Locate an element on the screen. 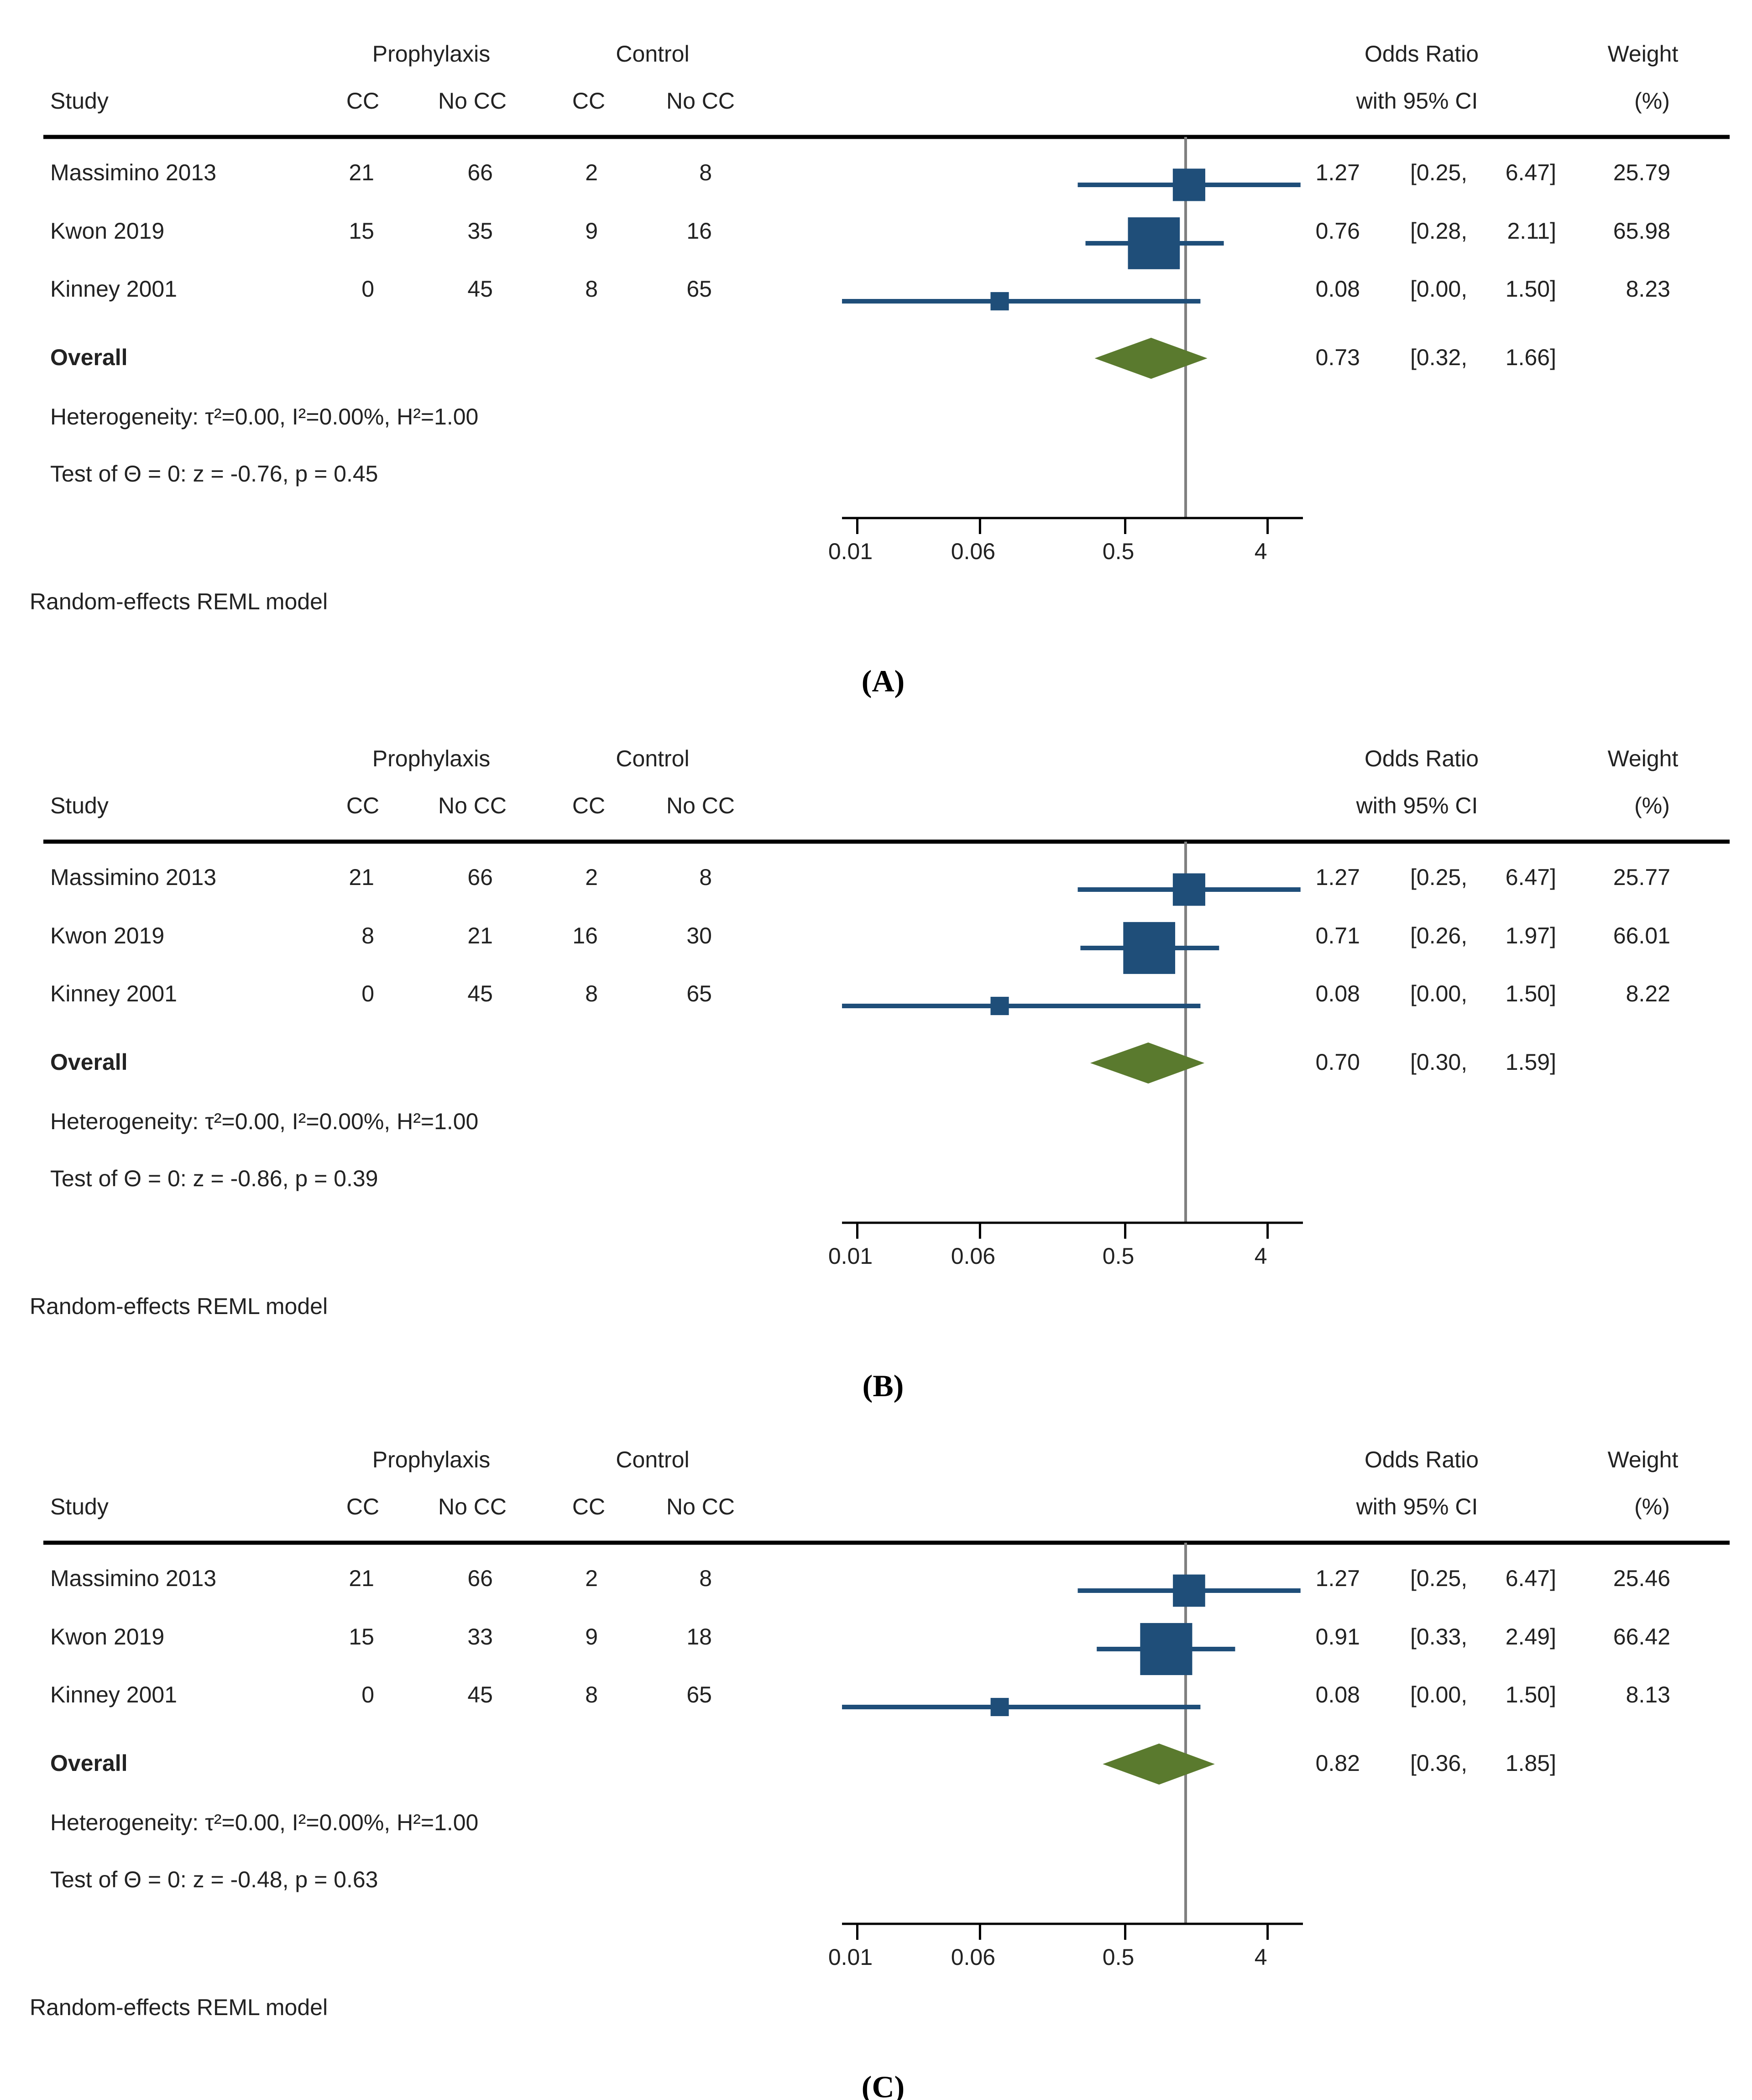 The image size is (1752, 2100). overall-ci-lower: [0.32, is located at coordinates (1438, 357).